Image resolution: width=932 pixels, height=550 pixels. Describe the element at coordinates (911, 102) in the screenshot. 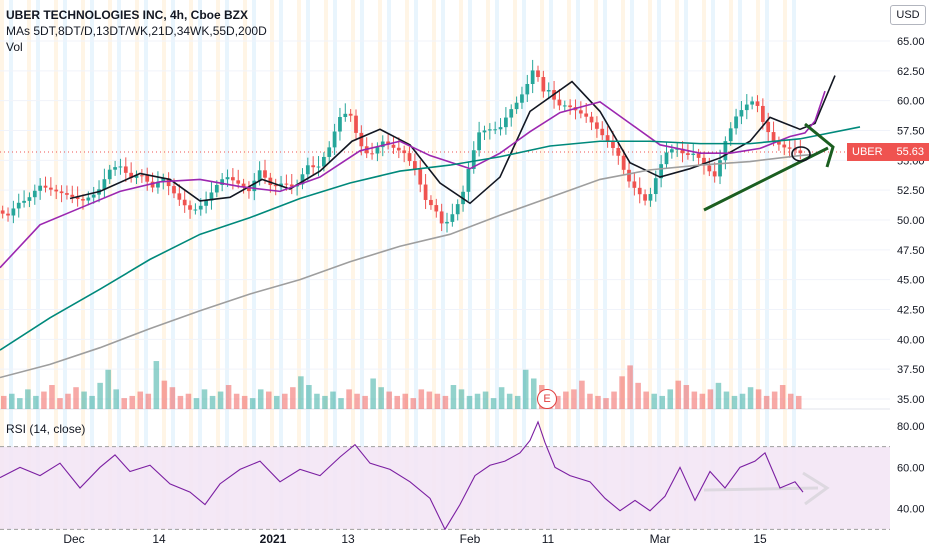

I see `price-tick-label: 60.00` at that location.